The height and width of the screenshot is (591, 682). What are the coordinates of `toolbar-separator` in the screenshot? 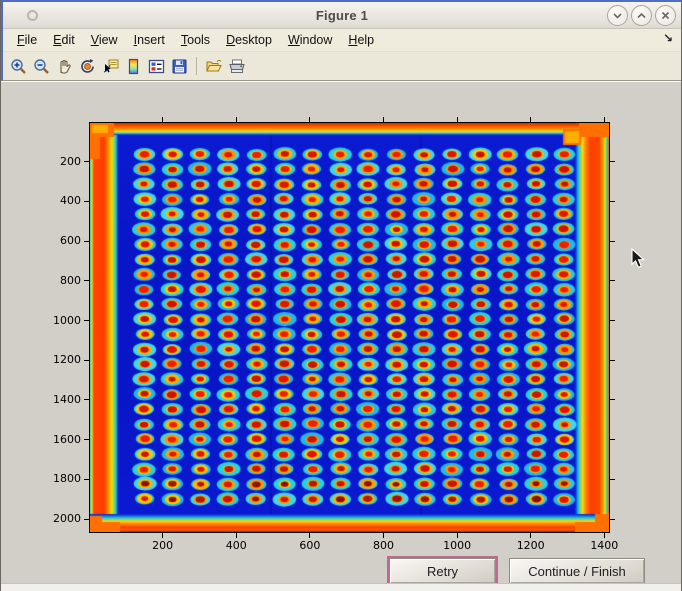 It's located at (196, 66).